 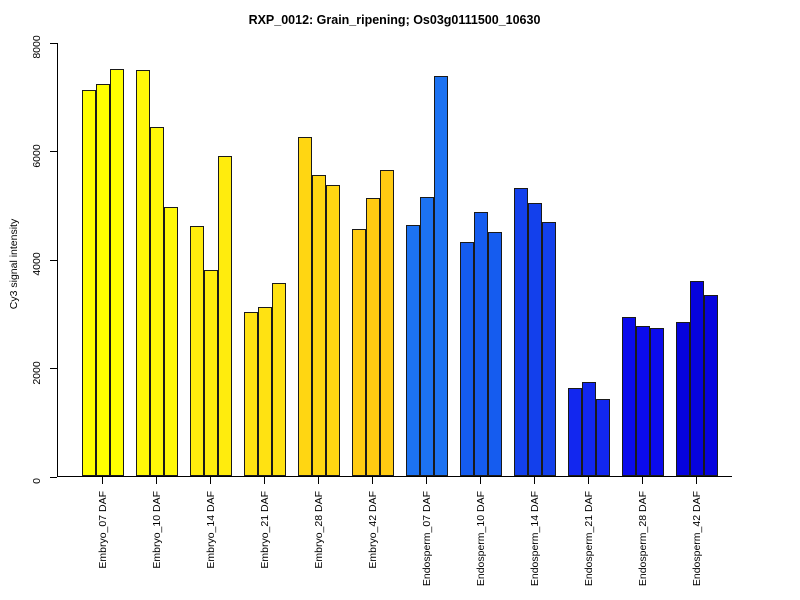 What do you see at coordinates (37, 47) in the screenshot?
I see `y-tick-label-text: 8000` at bounding box center [37, 47].